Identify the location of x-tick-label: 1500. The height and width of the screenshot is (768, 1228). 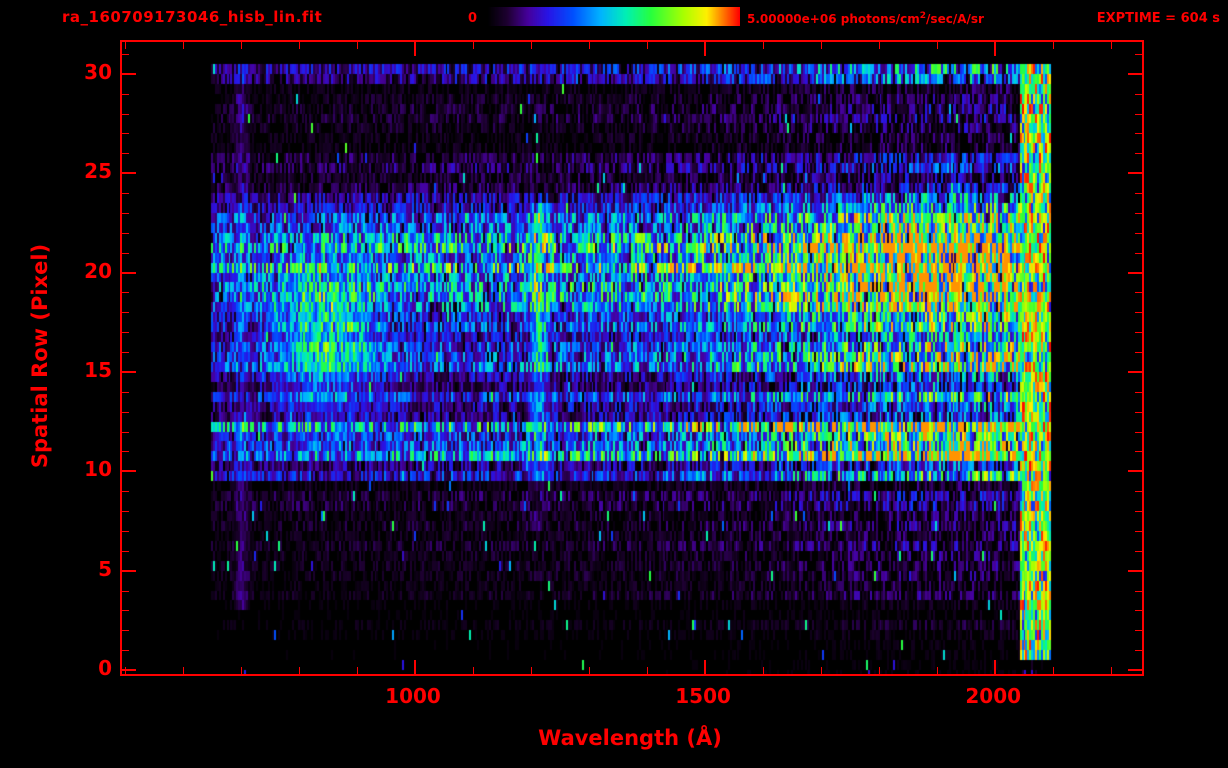
(703, 696).